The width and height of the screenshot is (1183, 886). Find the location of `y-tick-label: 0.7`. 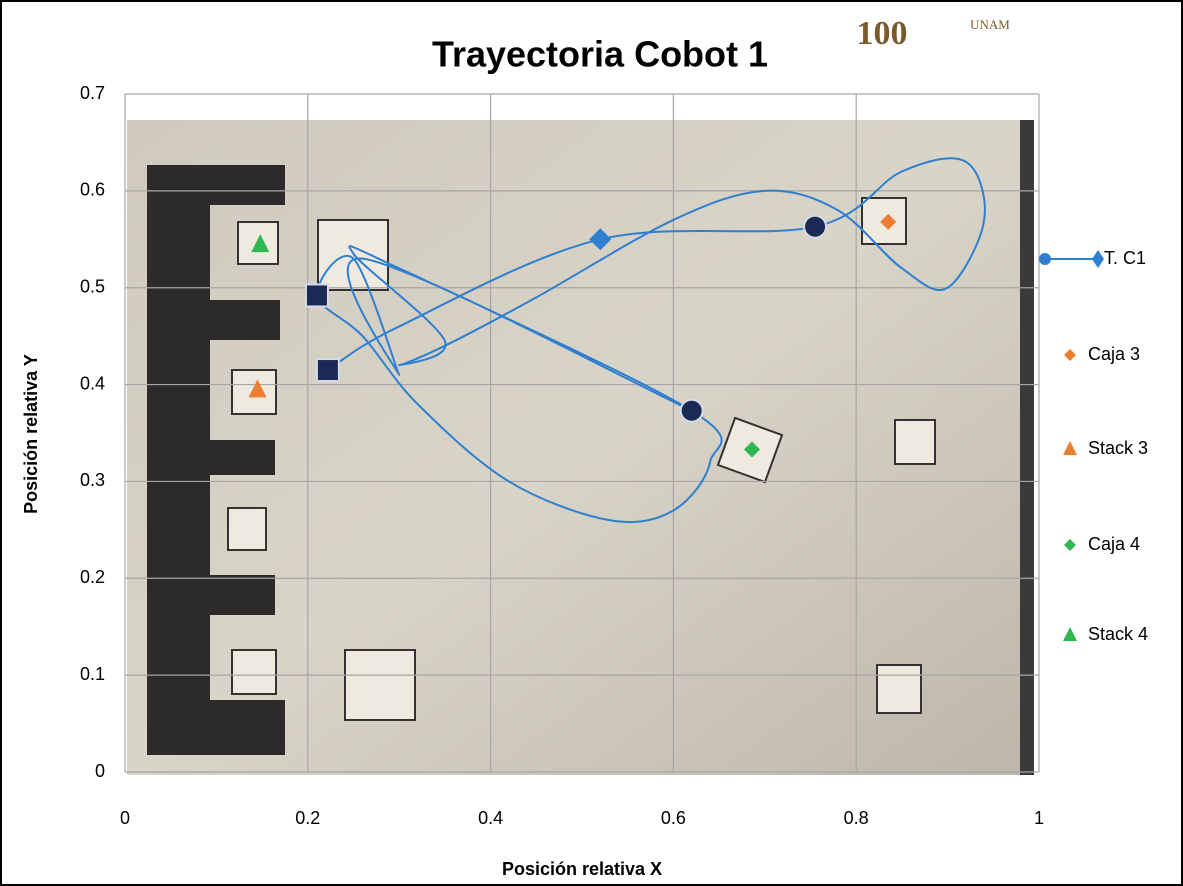

y-tick-label: 0.7 is located at coordinates (92, 93).